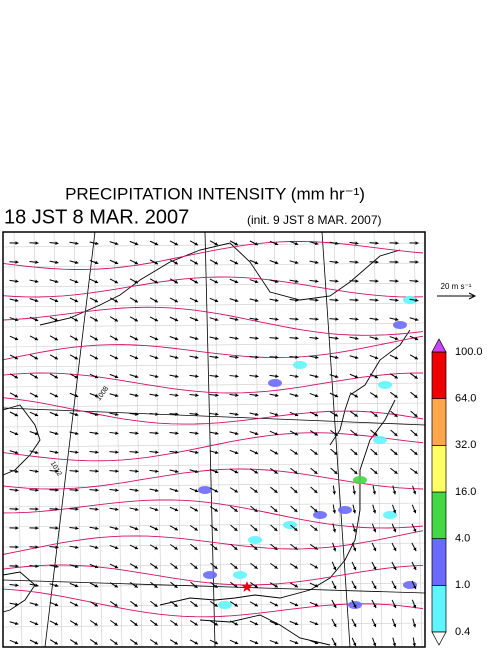 The height and width of the screenshot is (655, 500). Describe the element at coordinates (465, 399) in the screenshot. I see `colorbar-label: 64.0` at that location.